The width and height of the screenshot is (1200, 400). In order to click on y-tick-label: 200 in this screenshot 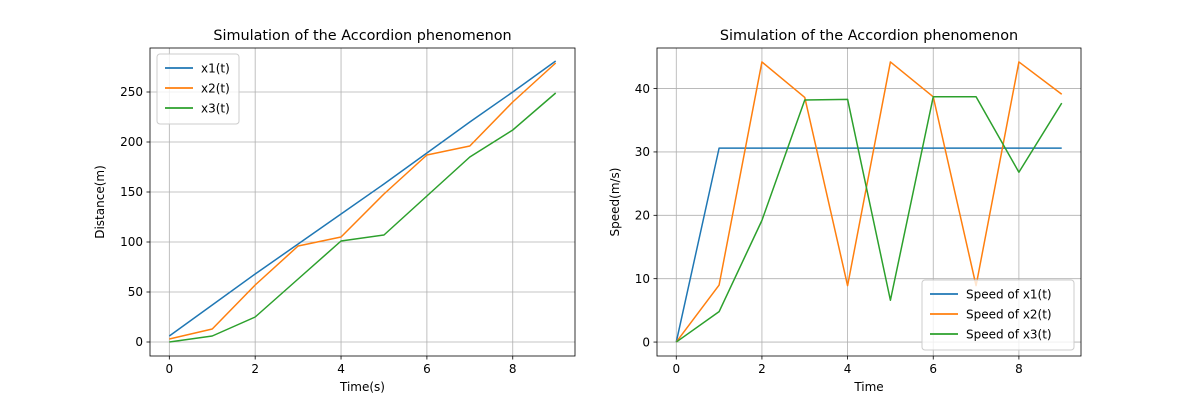, I will do `click(131, 142)`.